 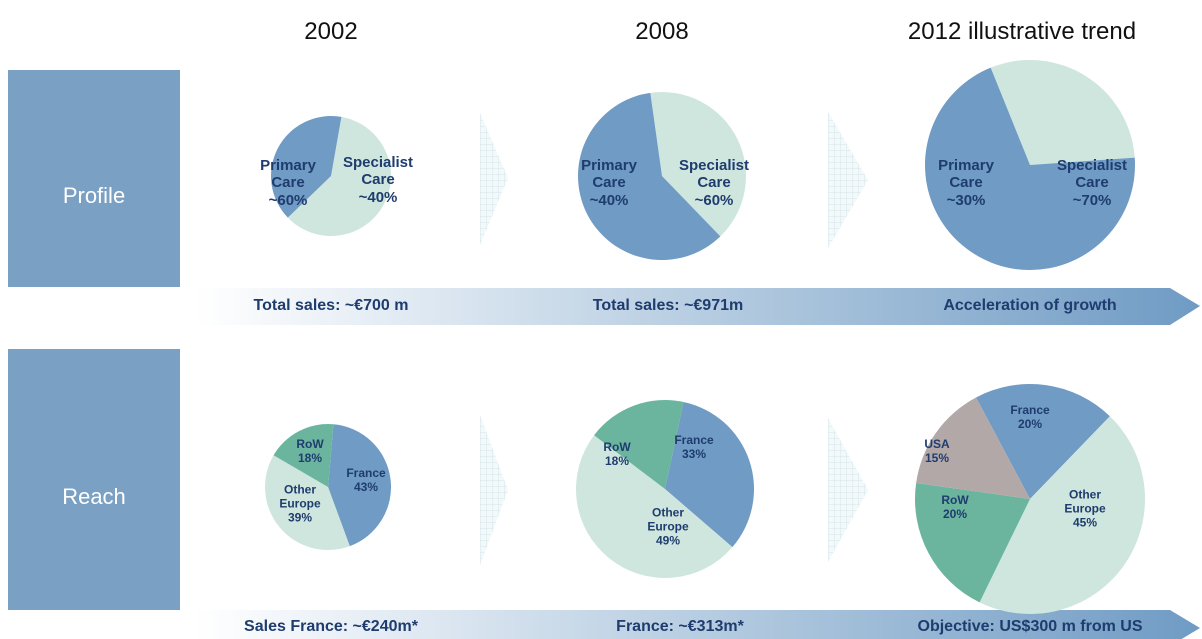 I want to click on row-label: Reach, so click(x=94, y=496).